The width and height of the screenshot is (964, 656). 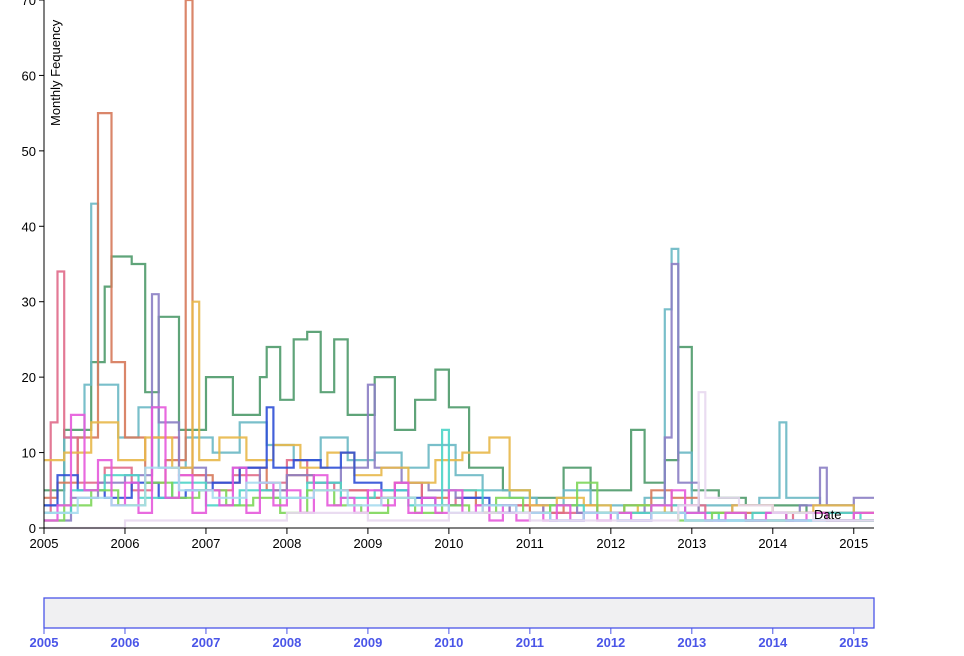 I want to click on x-tick-label: 2015, so click(x=853, y=543).